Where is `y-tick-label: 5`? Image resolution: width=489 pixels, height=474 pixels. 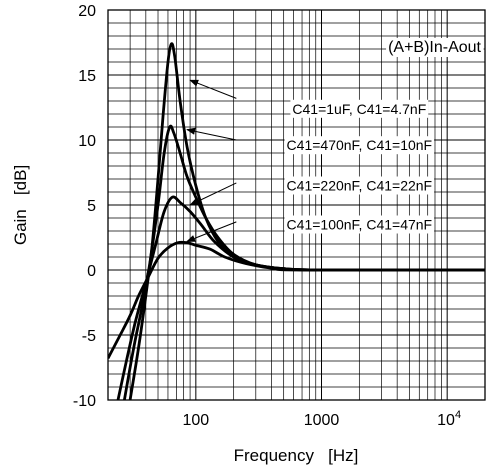
y-tick-label: 5 is located at coordinates (91, 206).